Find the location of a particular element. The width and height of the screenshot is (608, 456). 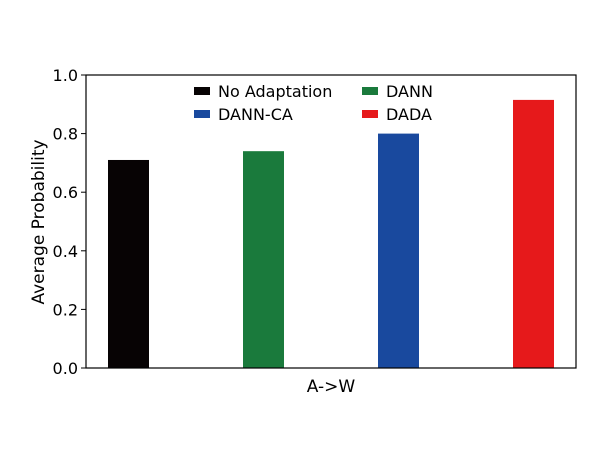

y-tick-label: 0.0 is located at coordinates (65, 368).